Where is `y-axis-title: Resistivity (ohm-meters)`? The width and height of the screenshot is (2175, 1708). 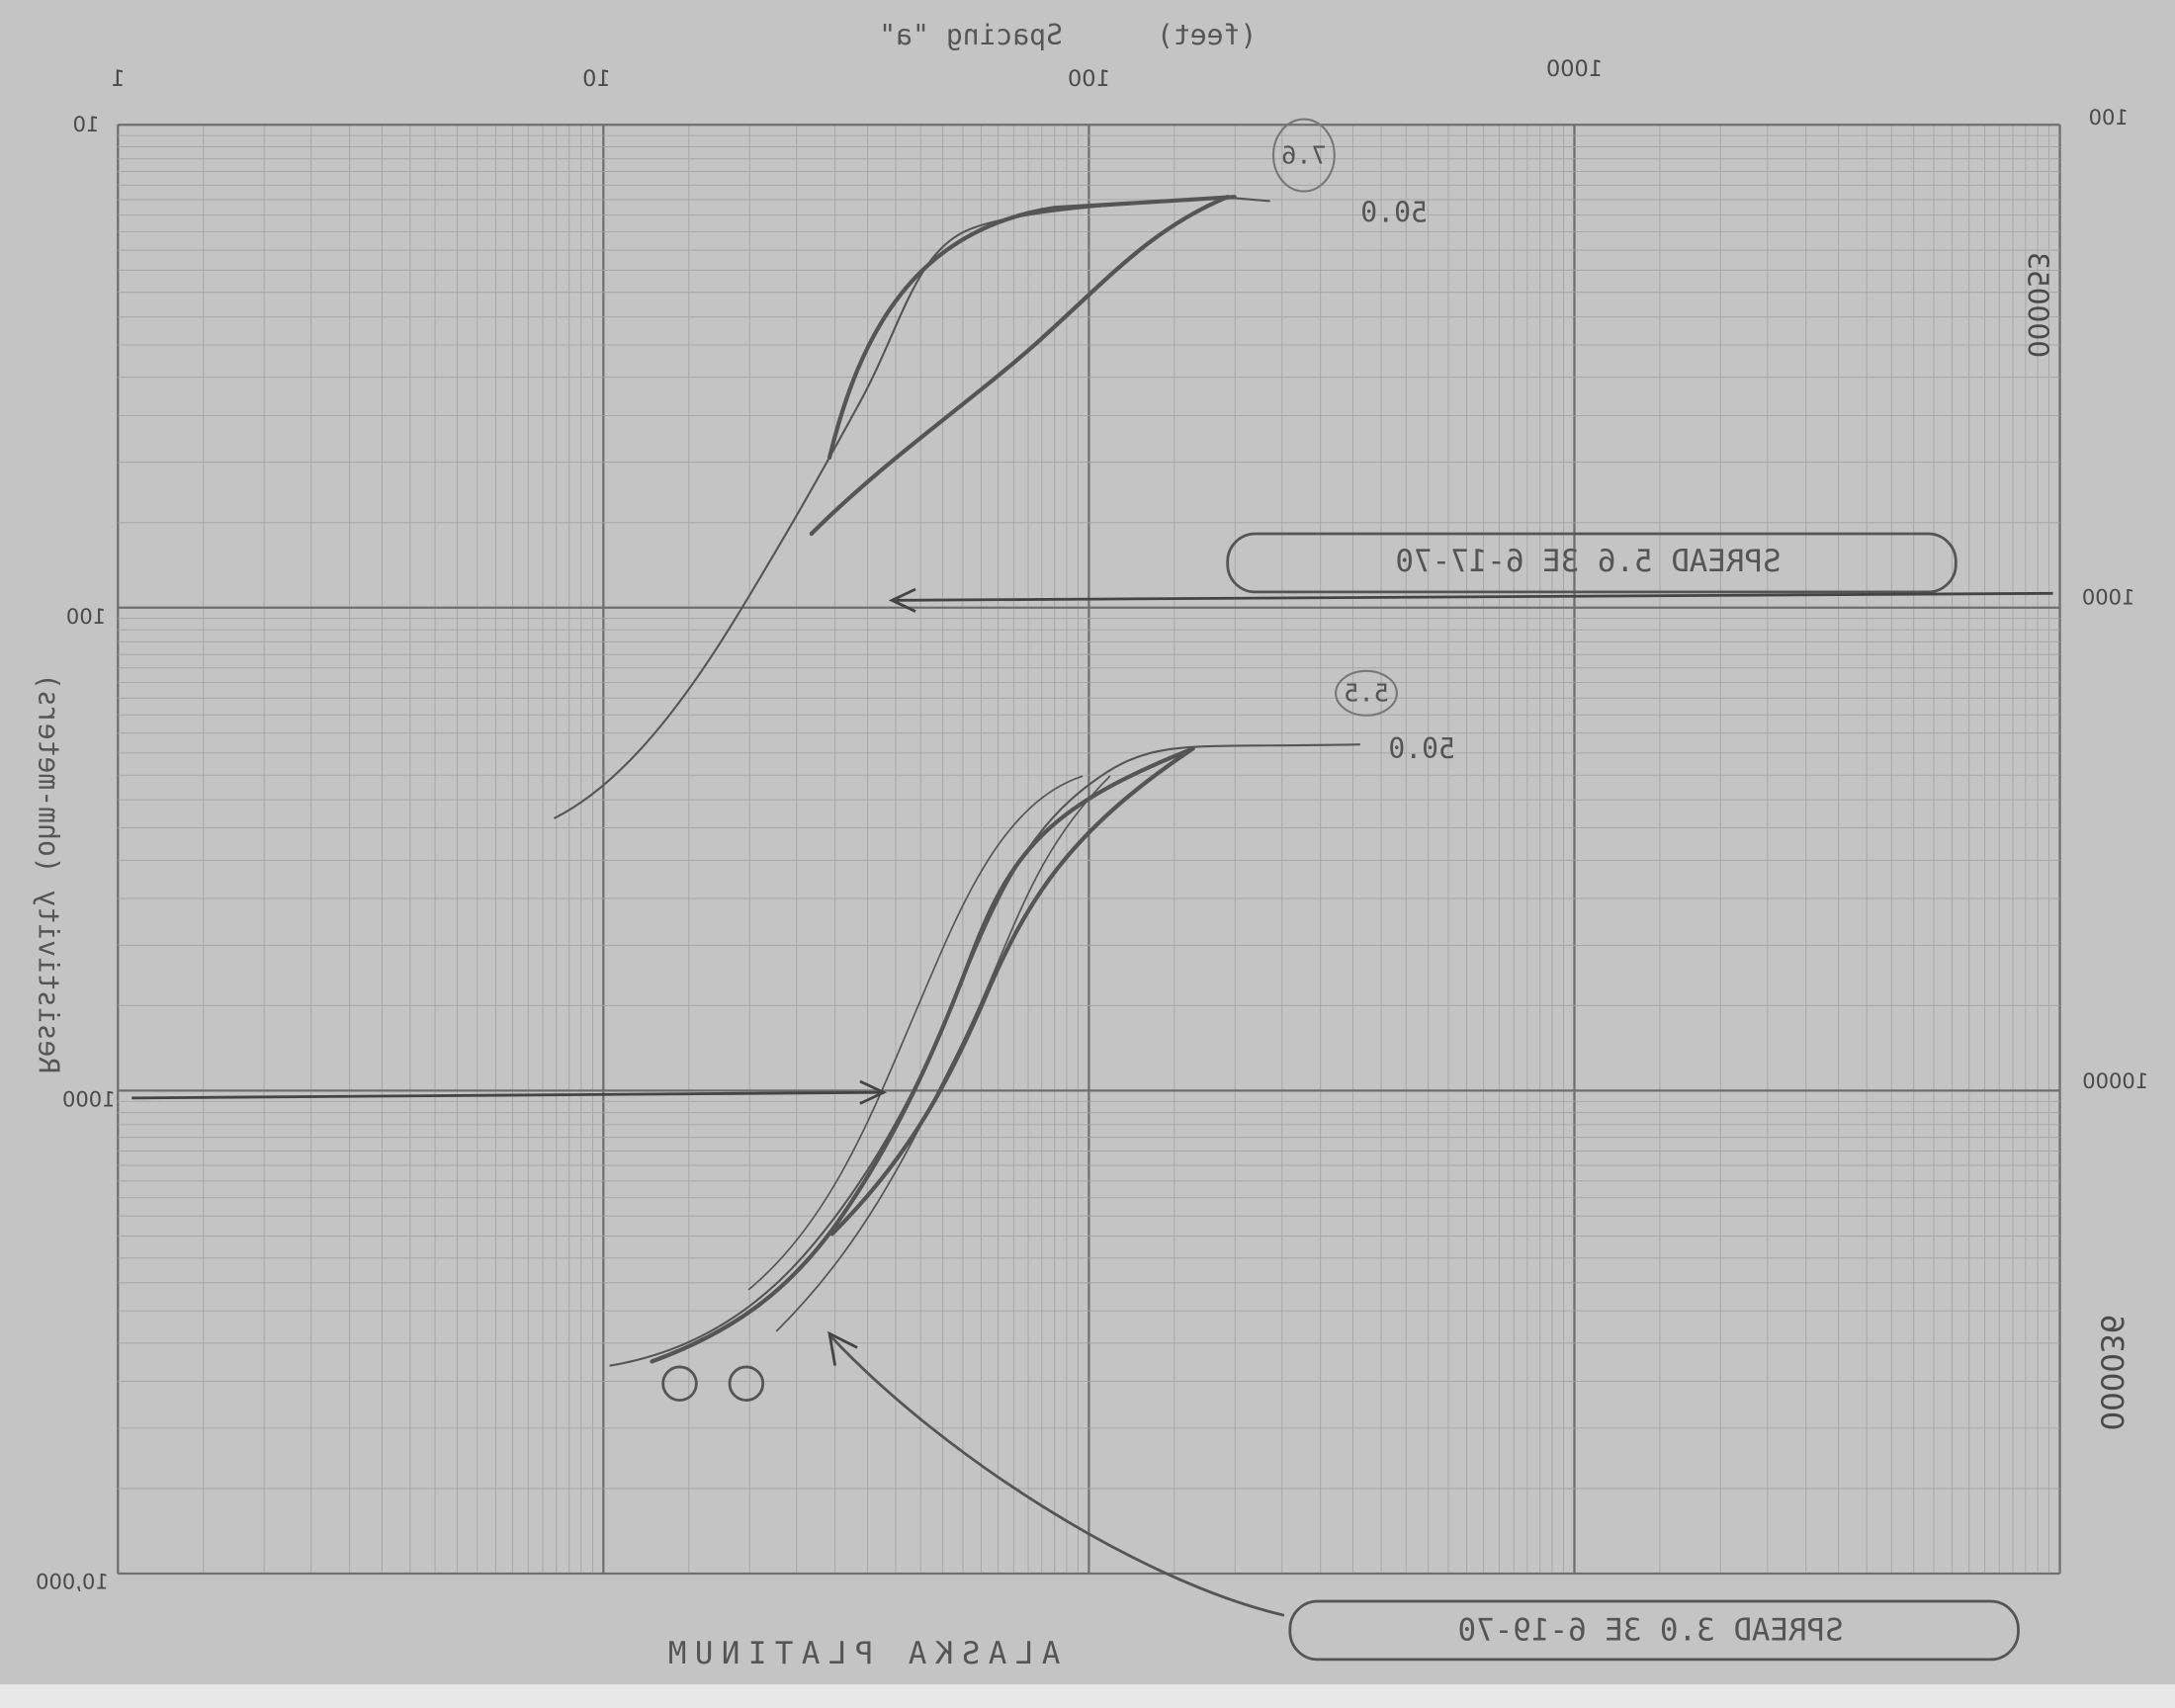 y-axis-title: Resistivity (ohm-meters) is located at coordinates (48, 873).